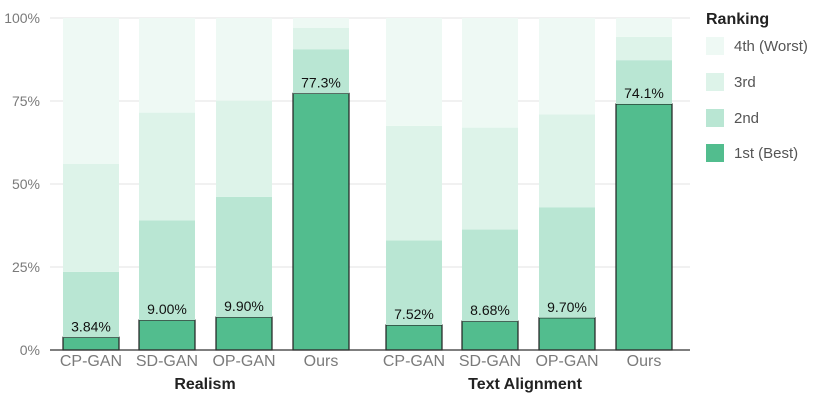 The image size is (830, 400). I want to click on legend-label: 3rd, so click(745, 82).